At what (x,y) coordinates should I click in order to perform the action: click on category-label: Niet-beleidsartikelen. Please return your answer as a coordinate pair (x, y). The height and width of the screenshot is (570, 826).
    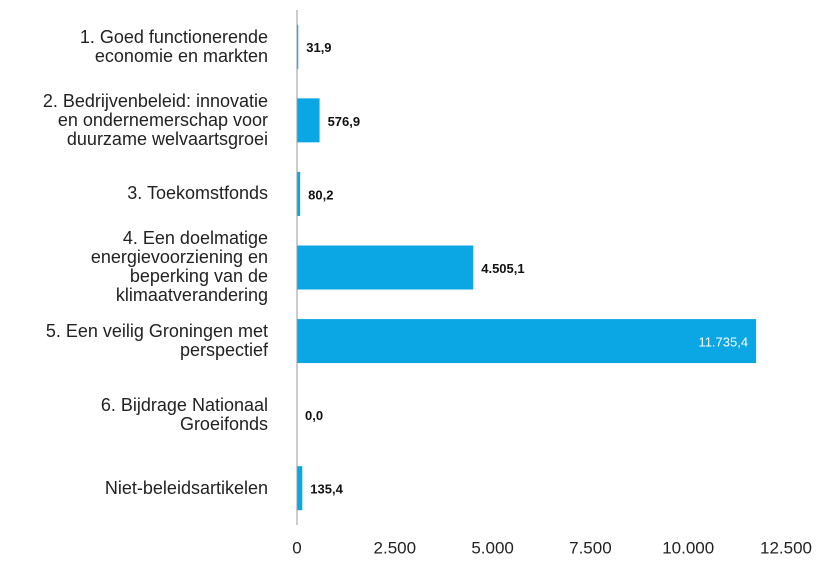
    Looking at the image, I should click on (134, 488).